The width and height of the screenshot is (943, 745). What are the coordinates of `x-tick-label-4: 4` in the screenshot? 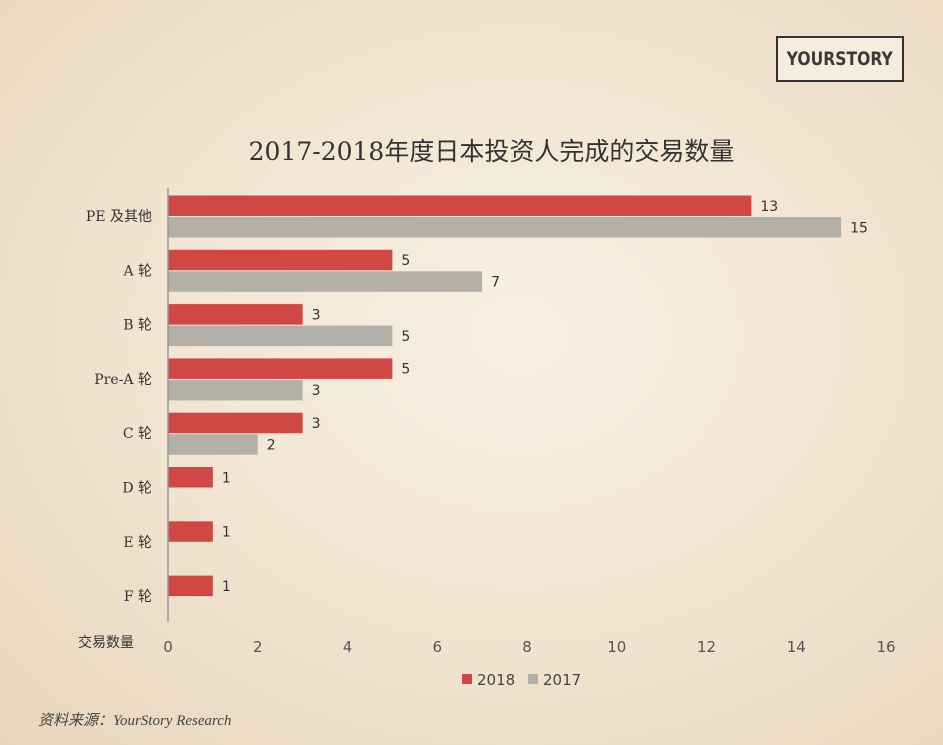 It's located at (348, 647).